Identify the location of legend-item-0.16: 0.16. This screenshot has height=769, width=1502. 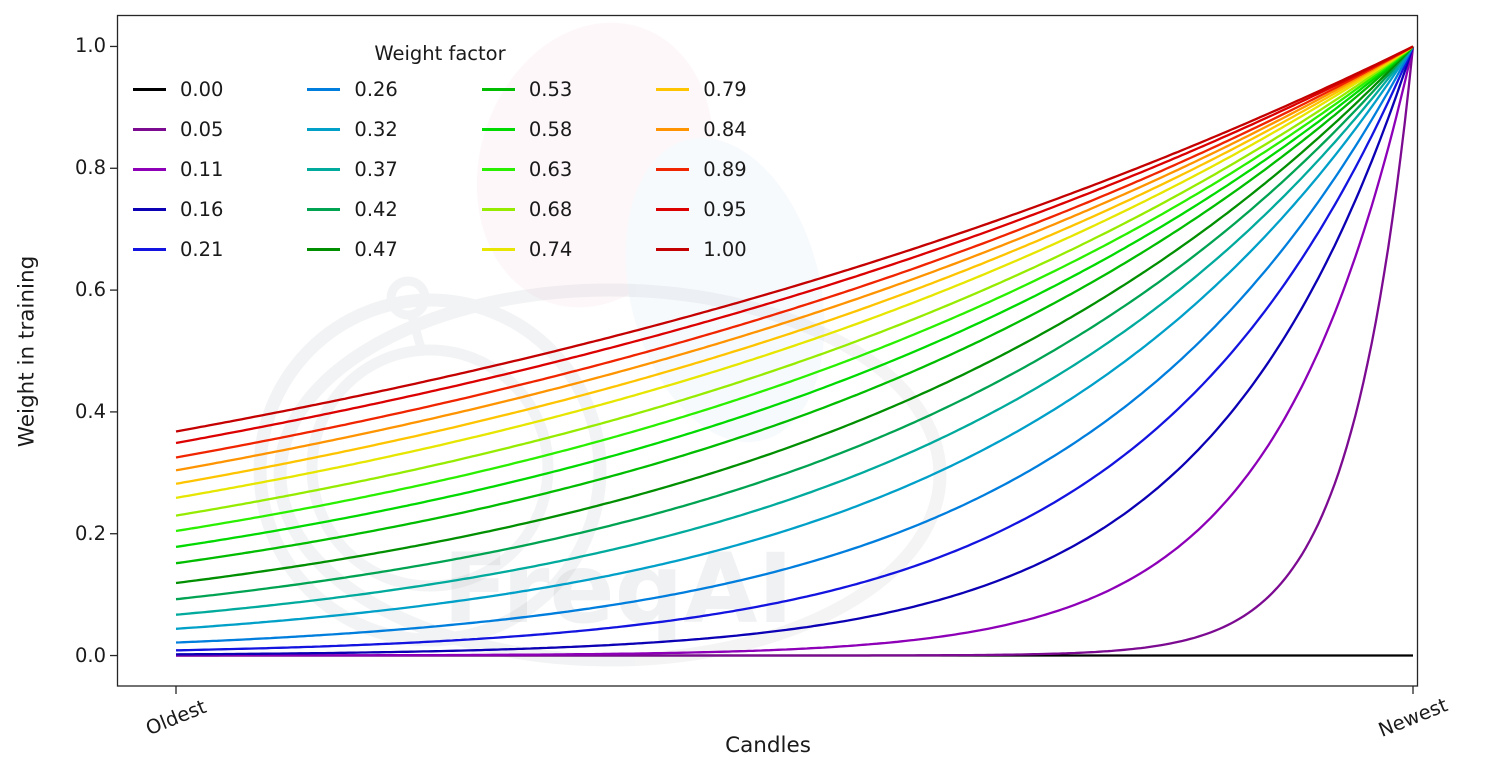
(178, 209).